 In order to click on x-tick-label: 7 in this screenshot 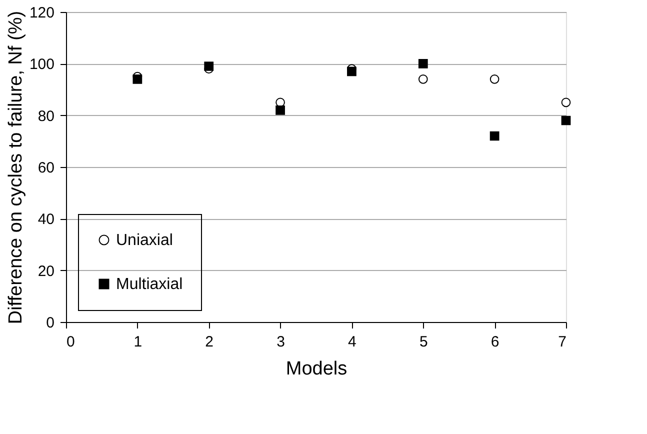, I will do `click(562, 342)`.